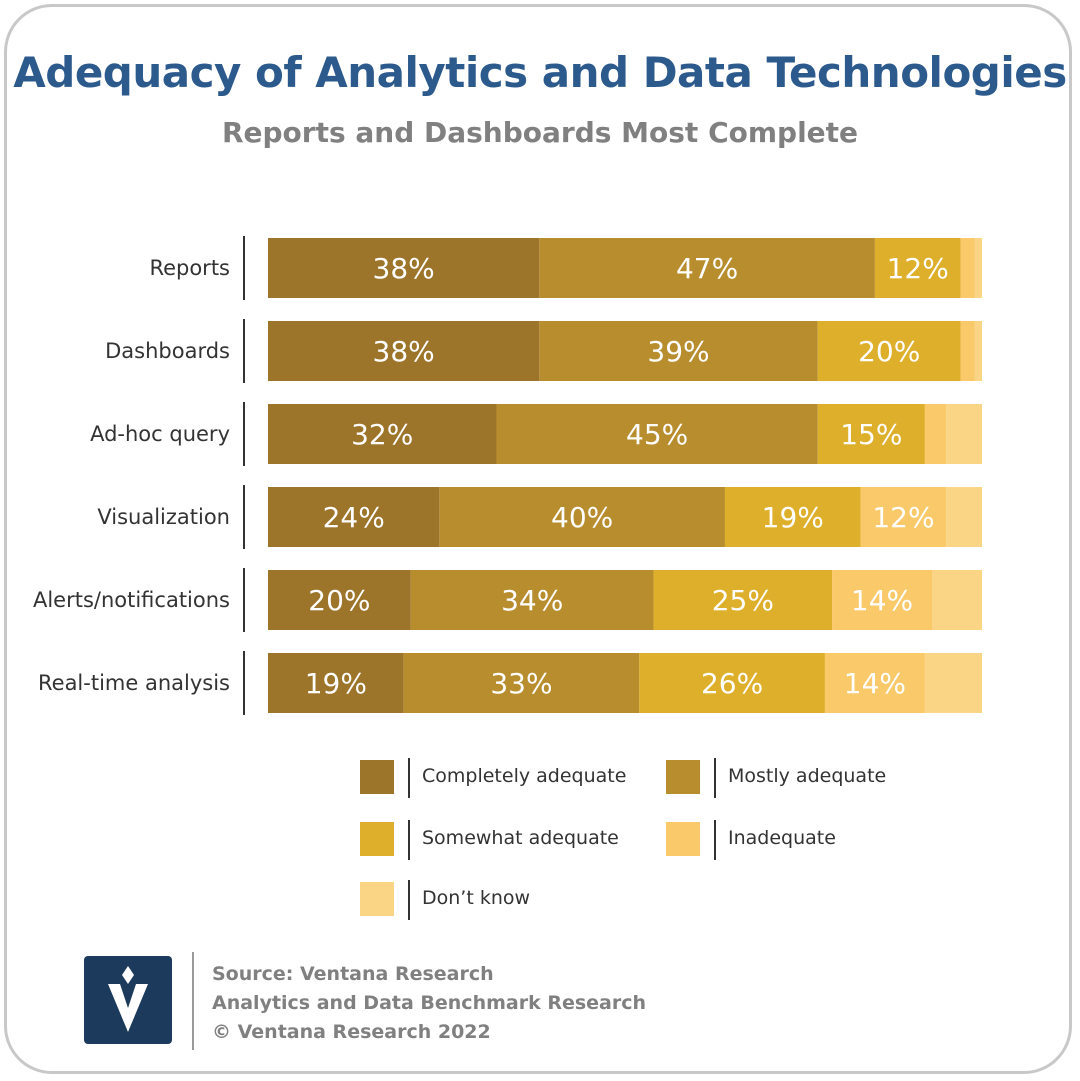 Image resolution: width=1080 pixels, height=1081 pixels. Describe the element at coordinates (476, 898) in the screenshot. I see `legend-label: Don’t know` at that location.